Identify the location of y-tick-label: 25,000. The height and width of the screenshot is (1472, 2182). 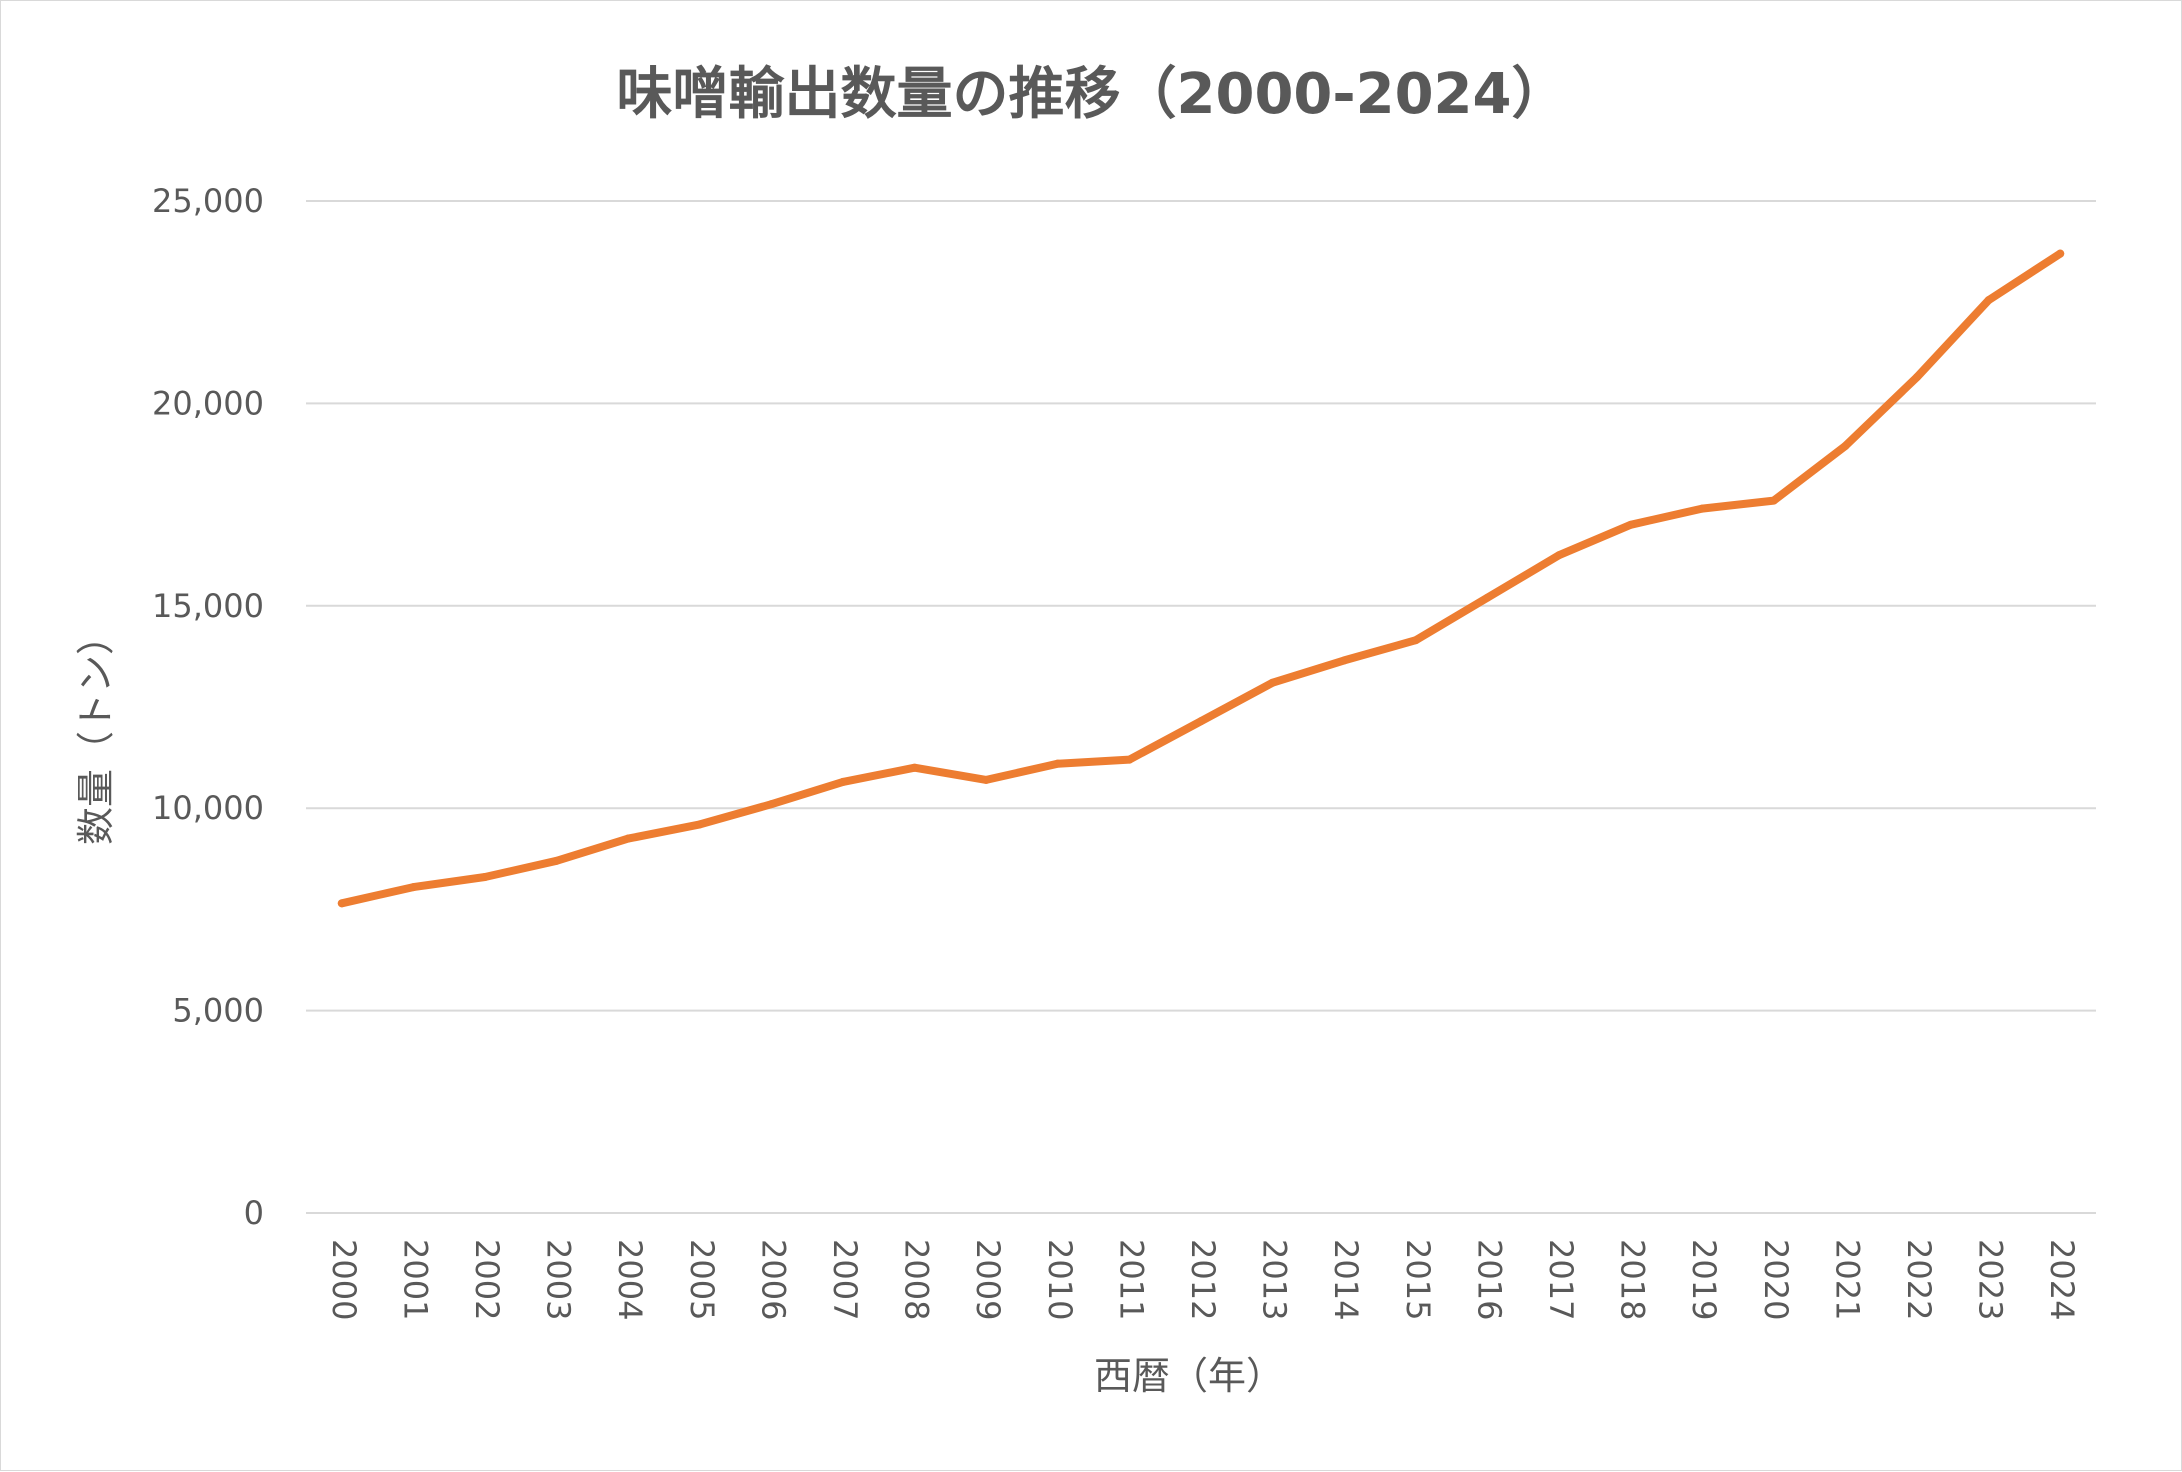
(208, 201).